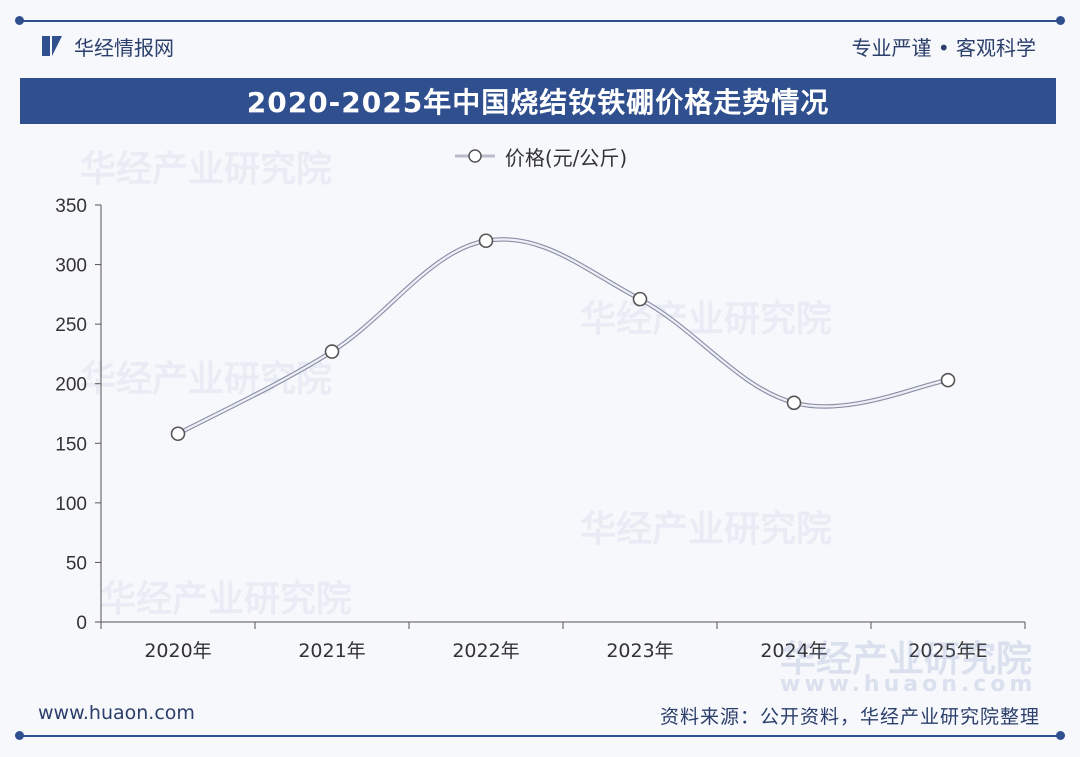 Image resolution: width=1080 pixels, height=757 pixels. I want to click on footer-website: www.huaon.com, so click(116, 713).